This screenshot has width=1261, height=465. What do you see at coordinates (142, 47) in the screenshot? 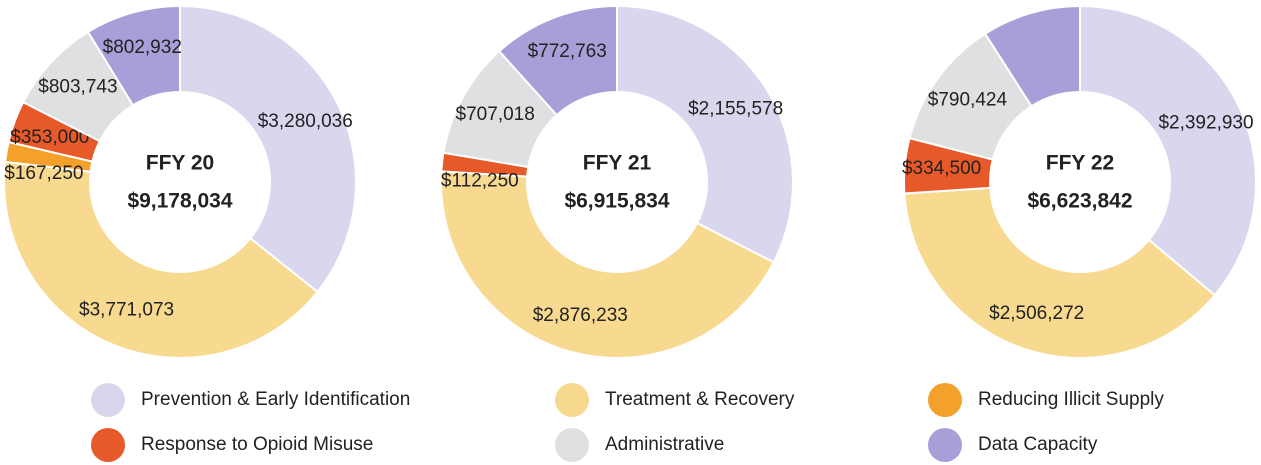
I see `value-label: $802,932` at bounding box center [142, 47].